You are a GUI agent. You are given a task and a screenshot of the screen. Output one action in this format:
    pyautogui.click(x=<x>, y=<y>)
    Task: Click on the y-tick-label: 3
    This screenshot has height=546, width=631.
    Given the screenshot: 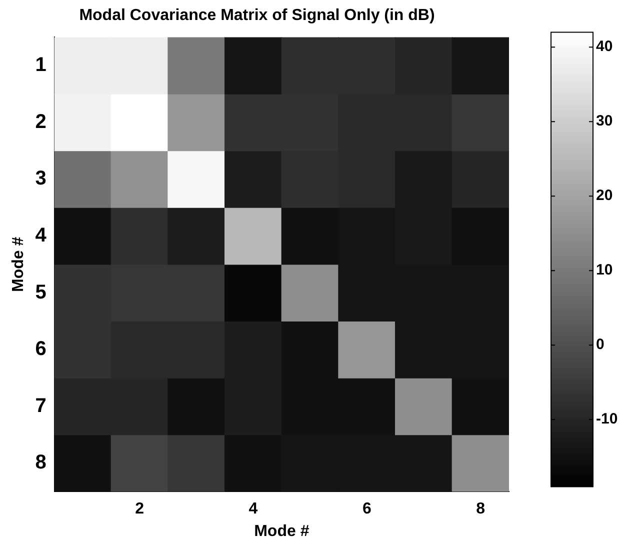 What is the action you would take?
    pyautogui.click(x=40, y=179)
    